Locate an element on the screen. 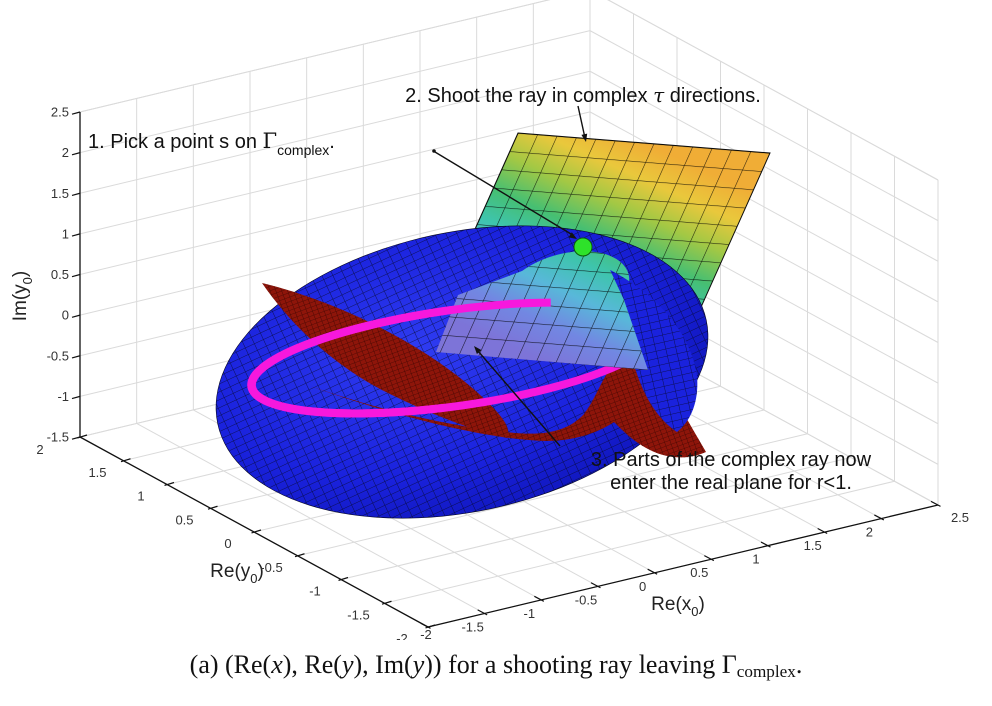 This screenshot has height=706, width=992. caustic-red-surface is located at coordinates (484, 370).